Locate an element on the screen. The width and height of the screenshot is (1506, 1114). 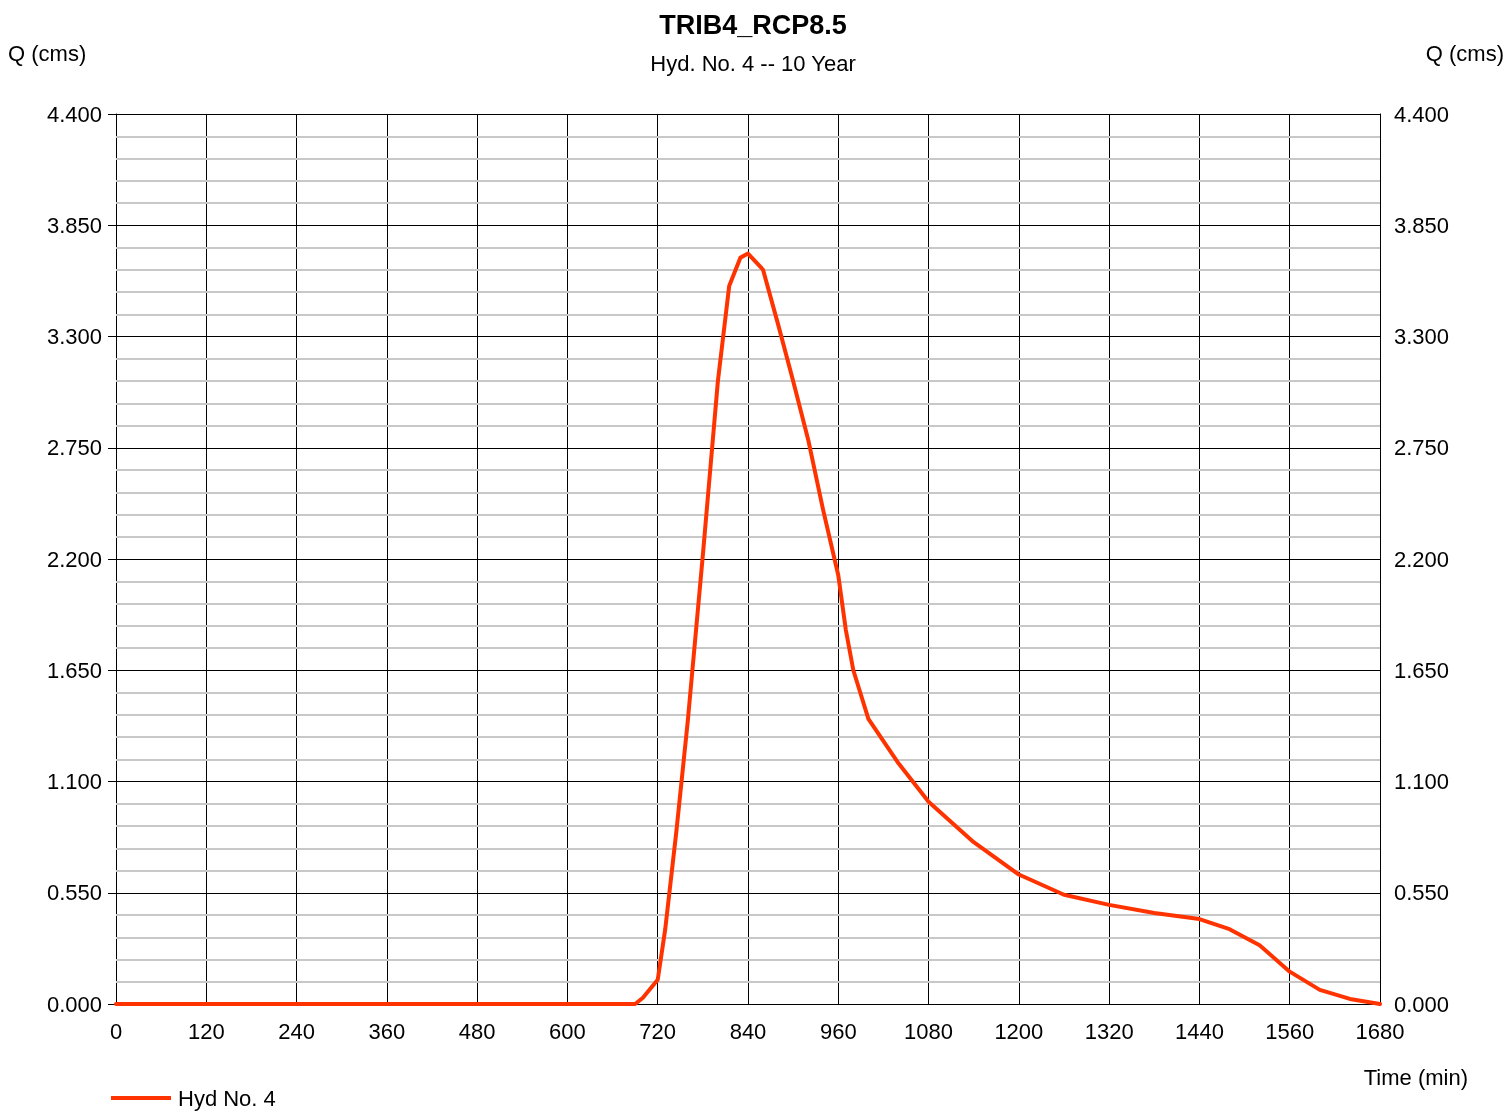
y-tick-label: 1.100 is located at coordinates (74, 781).